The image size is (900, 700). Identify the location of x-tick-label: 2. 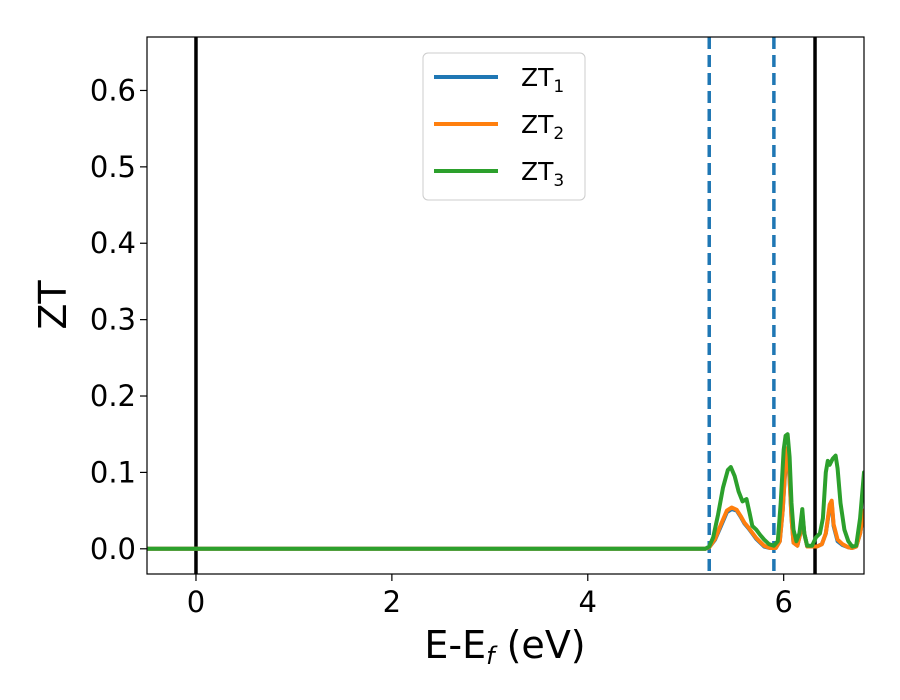
(392, 602).